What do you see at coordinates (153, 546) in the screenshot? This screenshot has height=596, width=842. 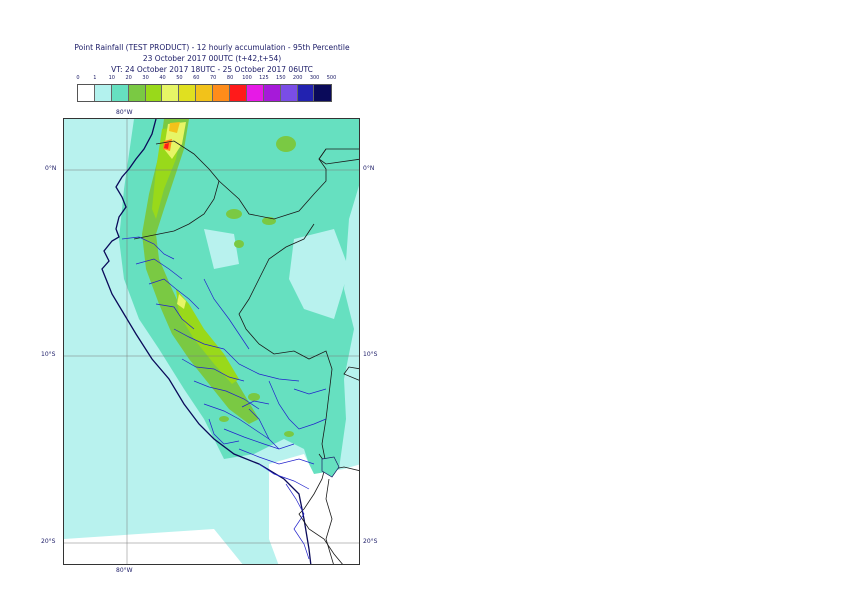 I see `rain-field-dry-ocean` at bounding box center [153, 546].